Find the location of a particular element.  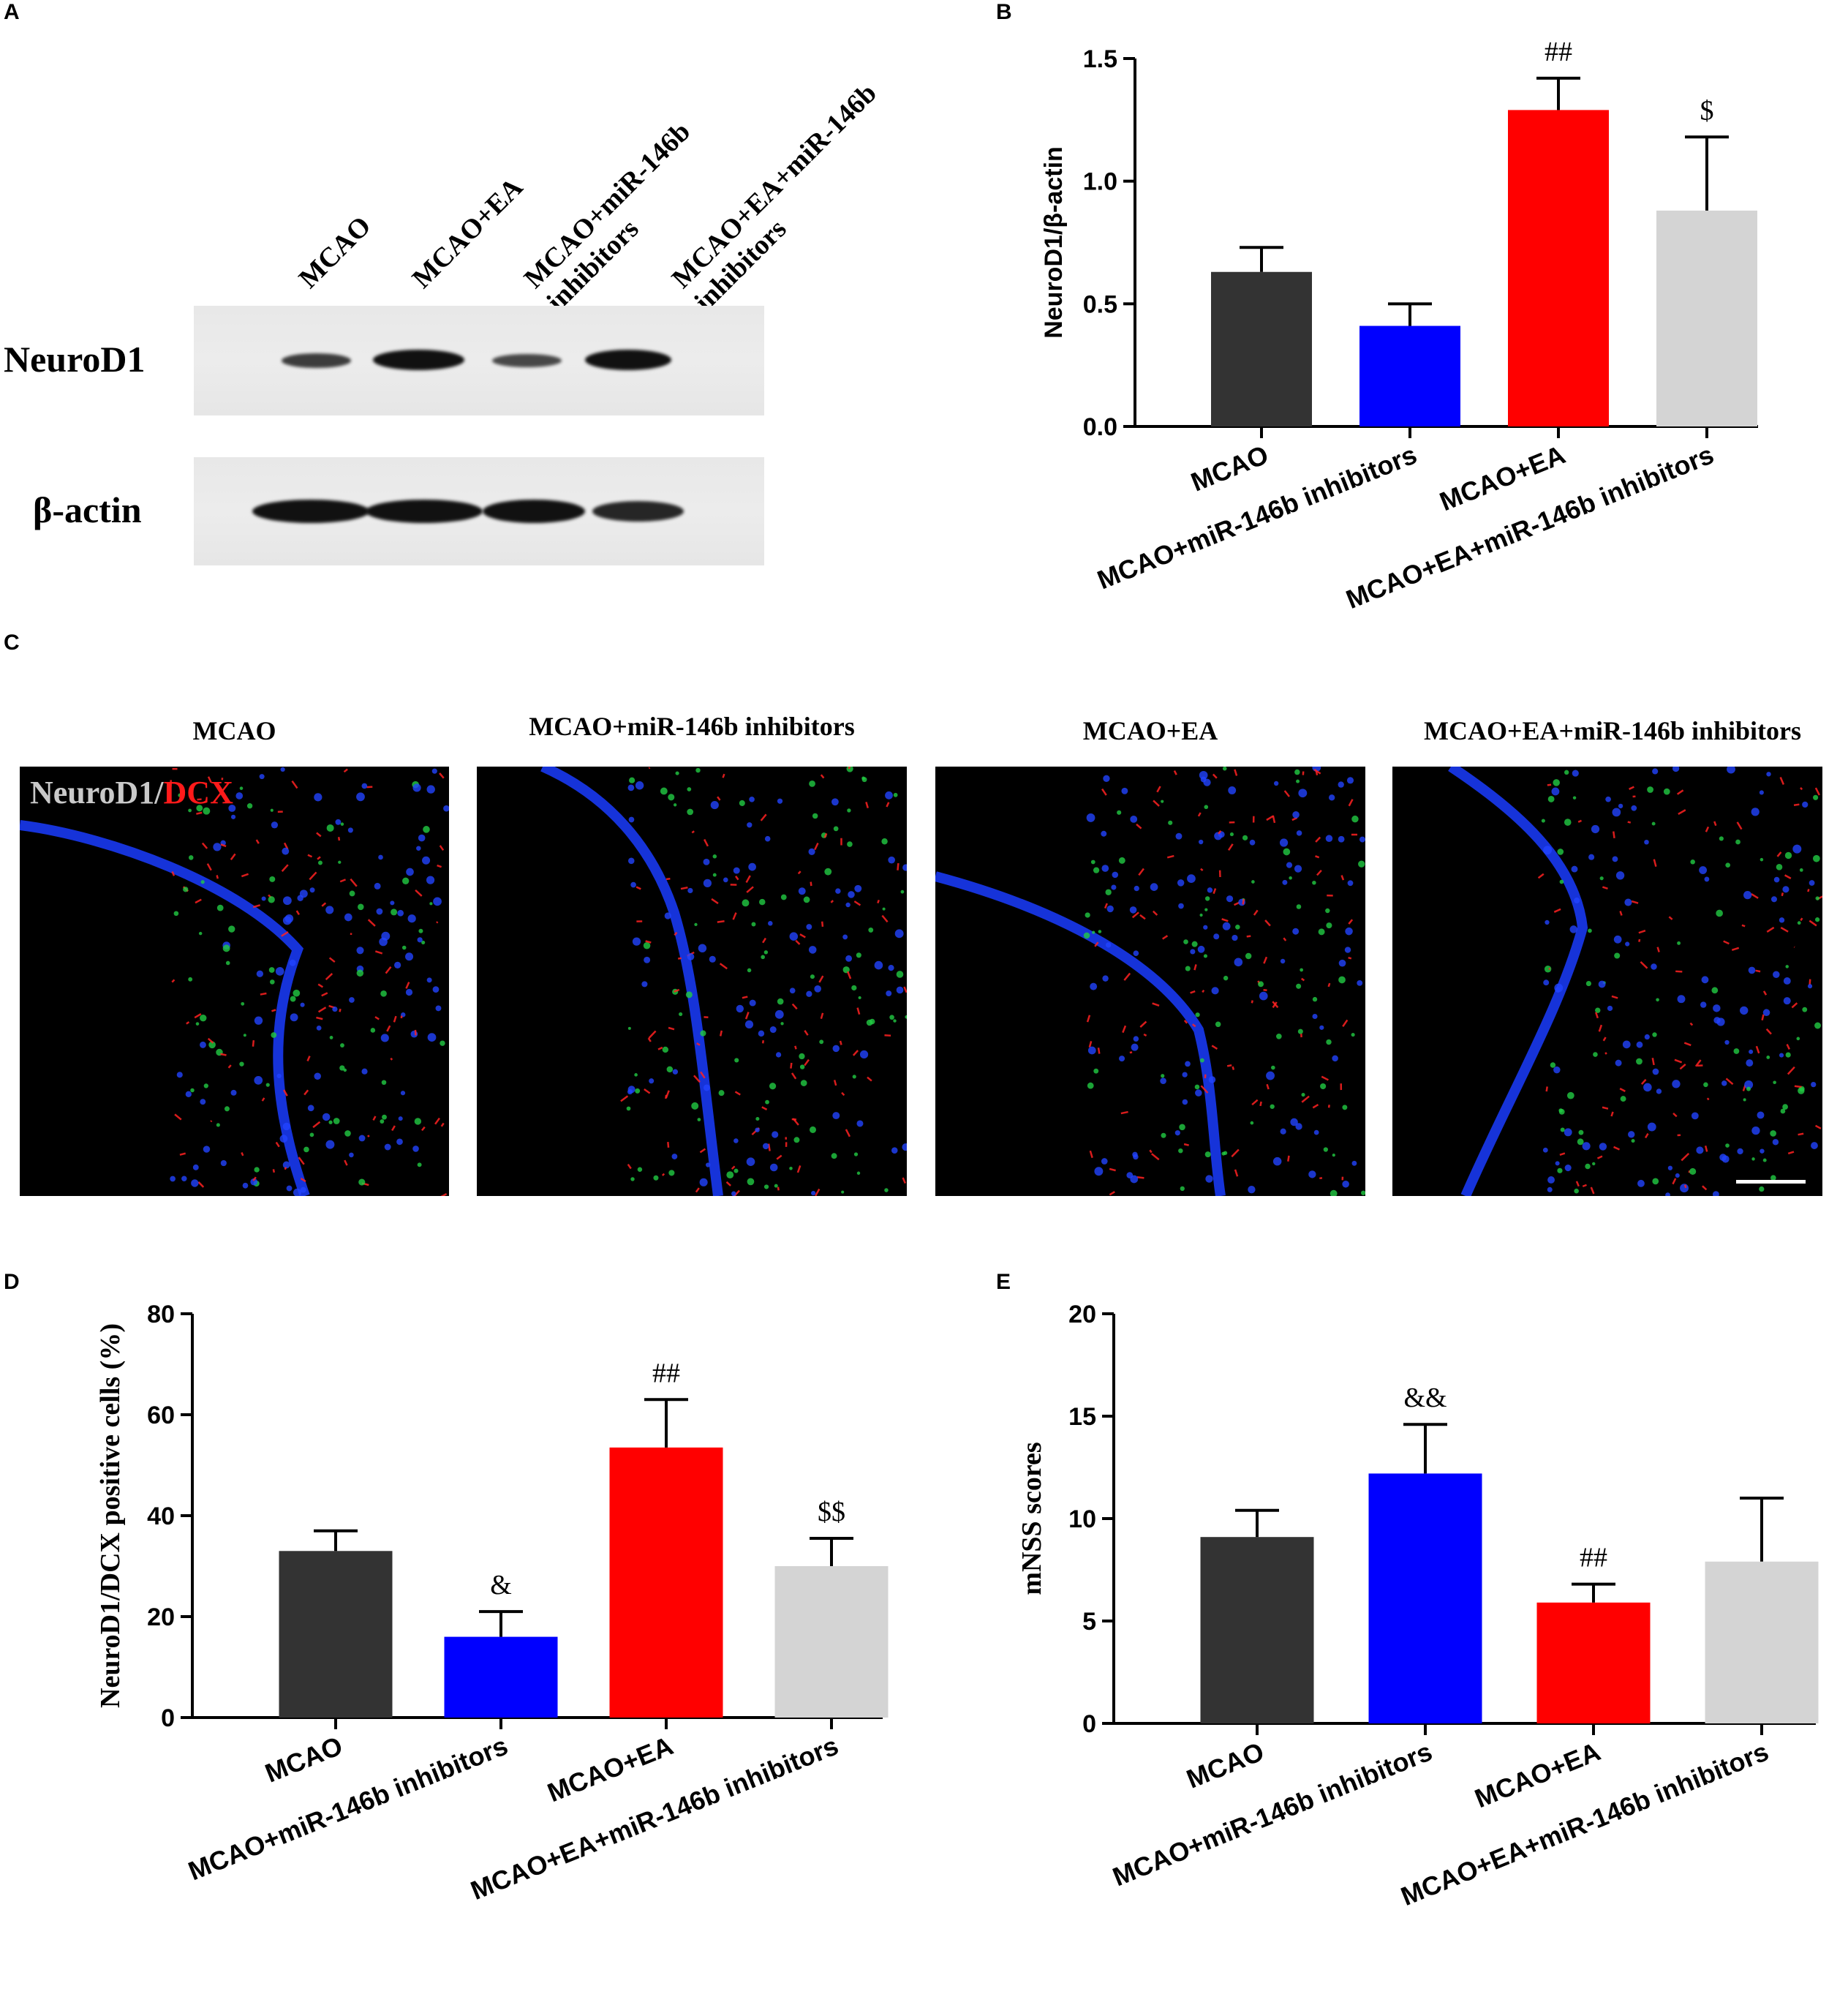

wb-row-label-actin: β-actin is located at coordinates (87, 510).